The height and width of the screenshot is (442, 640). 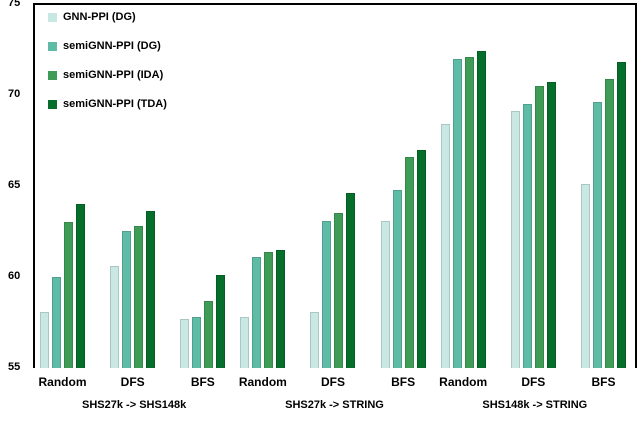 What do you see at coordinates (14, 4) in the screenshot?
I see `y-tick-label: 75` at bounding box center [14, 4].